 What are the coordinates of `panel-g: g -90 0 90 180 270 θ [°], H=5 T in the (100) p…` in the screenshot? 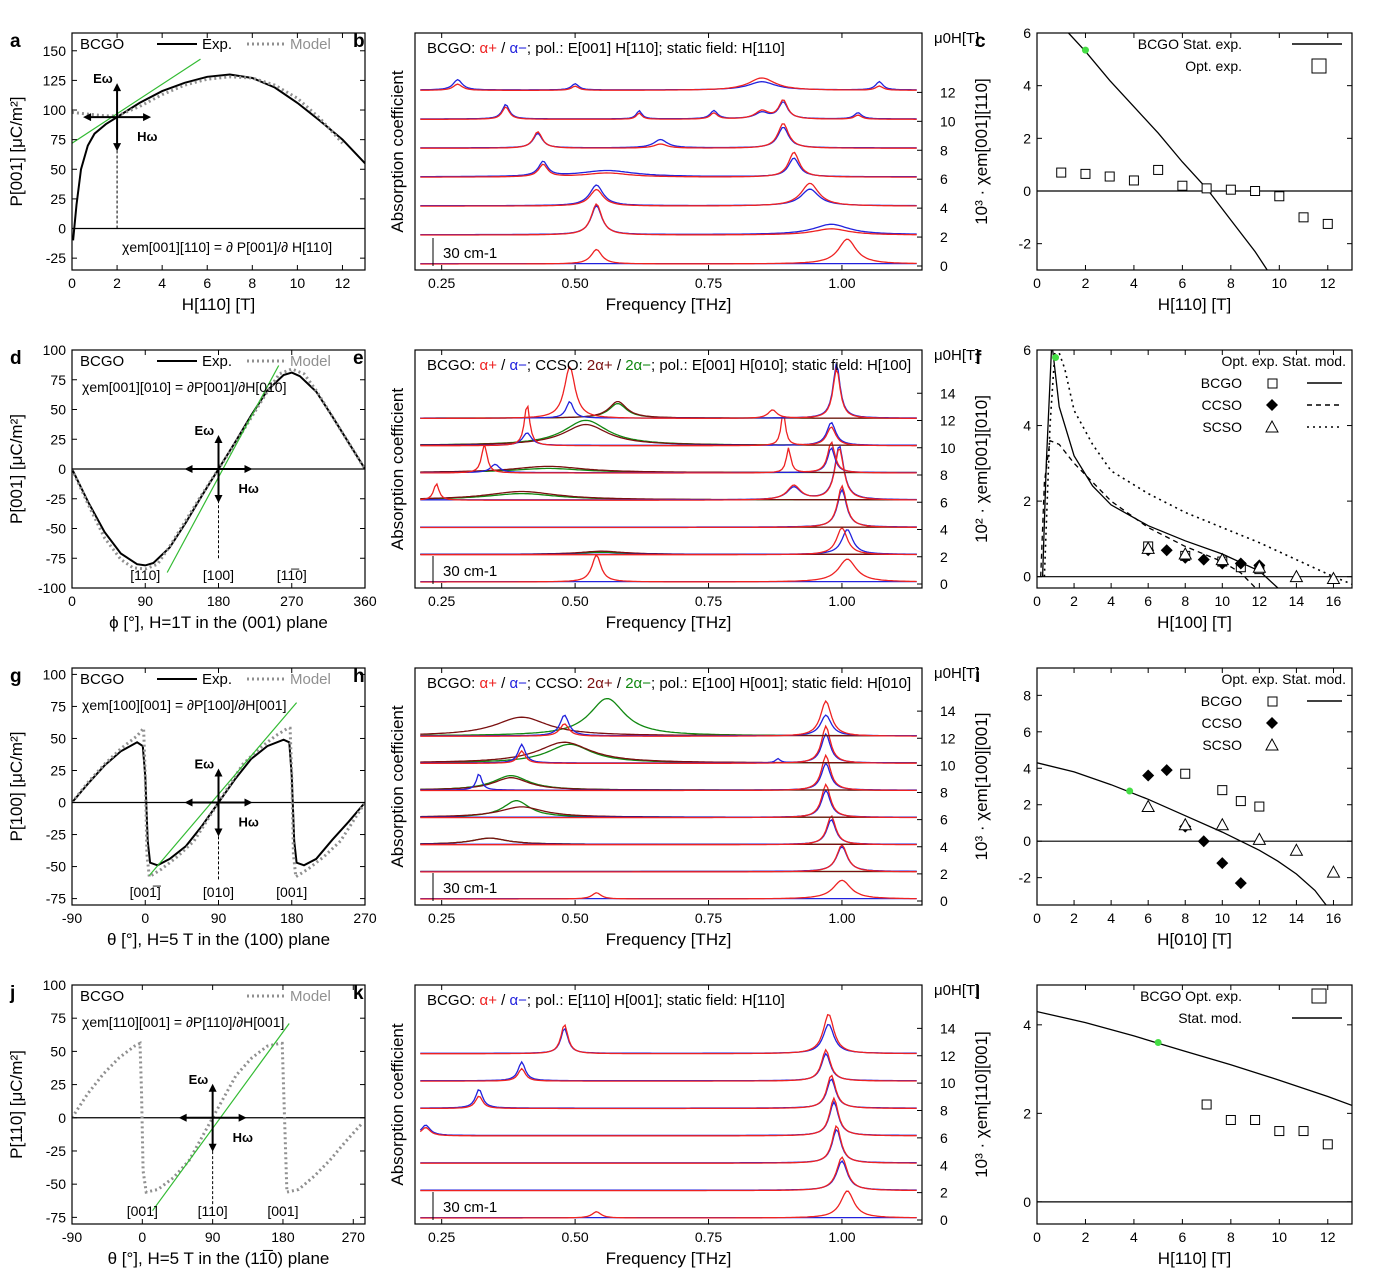 It's located at (192, 807).